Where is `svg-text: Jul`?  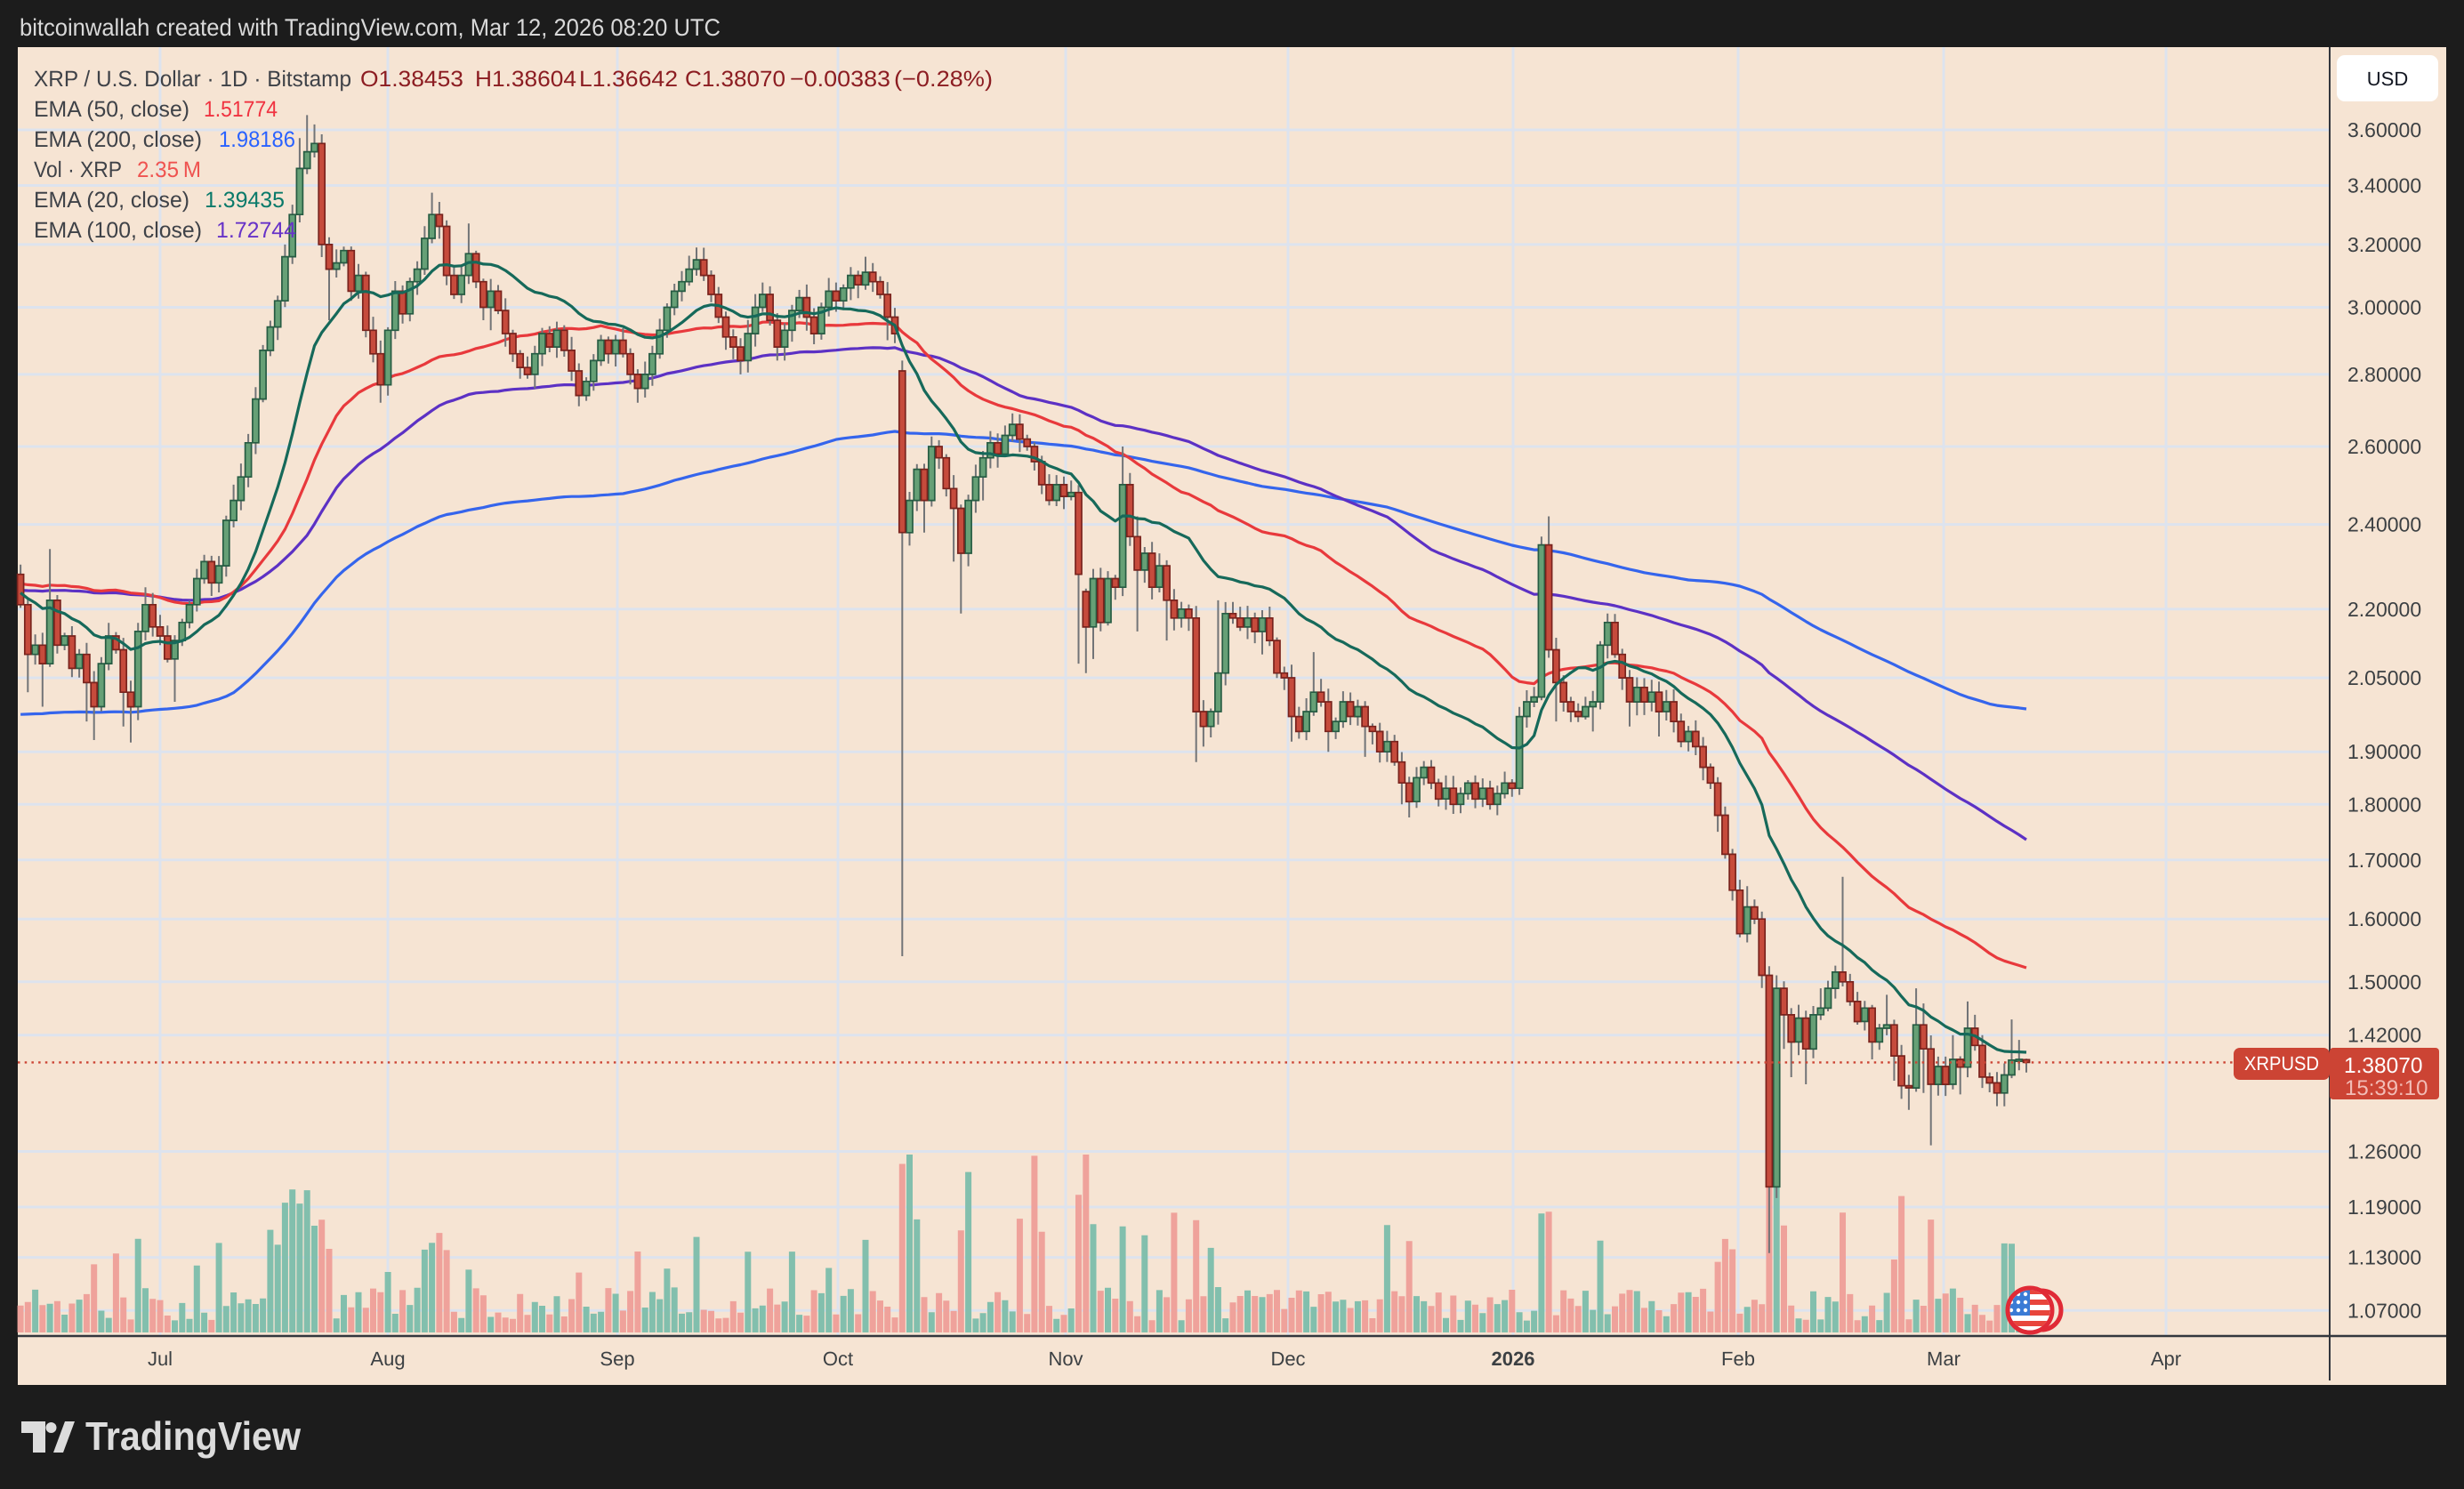
svg-text: Jul is located at coordinates (161, 1359).